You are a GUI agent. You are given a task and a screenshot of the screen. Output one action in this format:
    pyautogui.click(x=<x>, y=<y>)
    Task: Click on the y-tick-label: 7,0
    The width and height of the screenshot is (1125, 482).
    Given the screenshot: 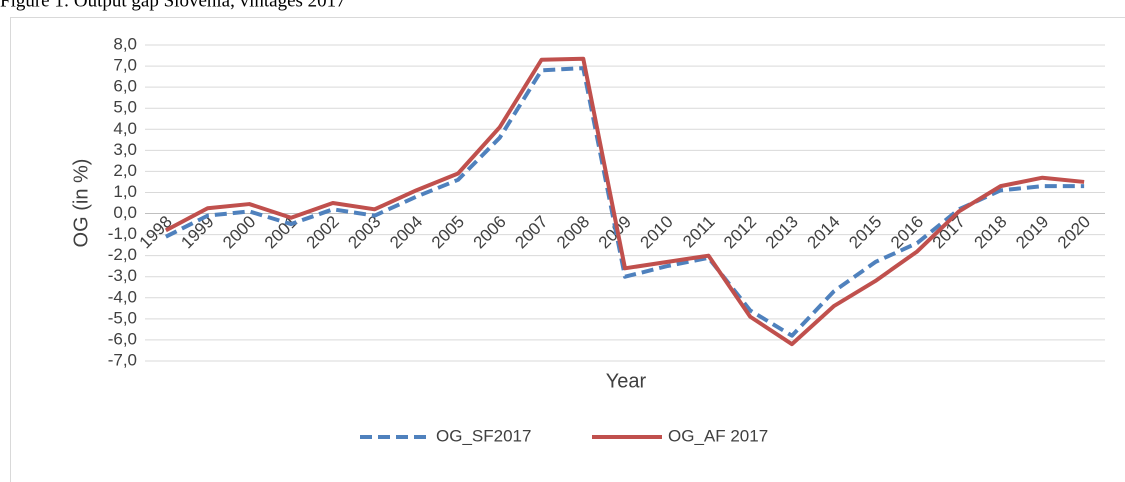 What is the action you would take?
    pyautogui.click(x=125, y=65)
    